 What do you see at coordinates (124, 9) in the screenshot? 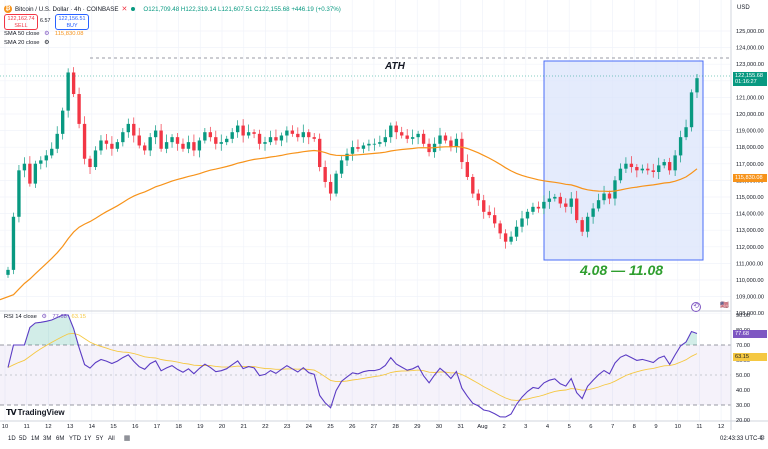
I see `close-symbol-icon: ✕` at bounding box center [124, 9].